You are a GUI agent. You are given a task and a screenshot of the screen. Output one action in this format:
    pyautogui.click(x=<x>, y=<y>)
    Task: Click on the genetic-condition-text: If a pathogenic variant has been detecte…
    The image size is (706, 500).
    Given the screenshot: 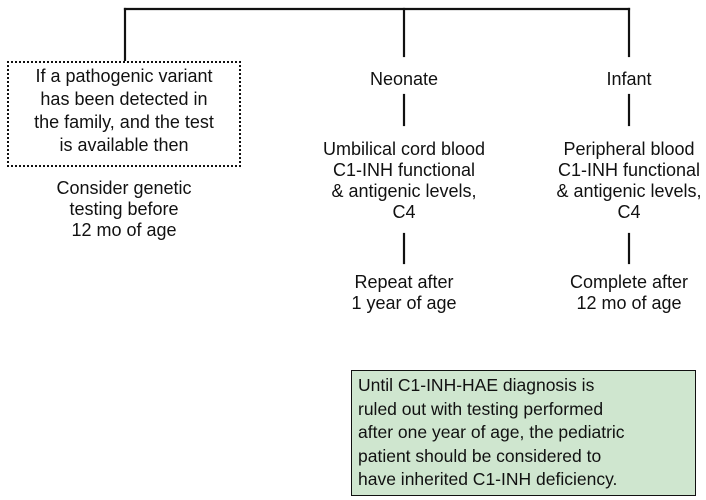 What is the action you would take?
    pyautogui.click(x=124, y=110)
    